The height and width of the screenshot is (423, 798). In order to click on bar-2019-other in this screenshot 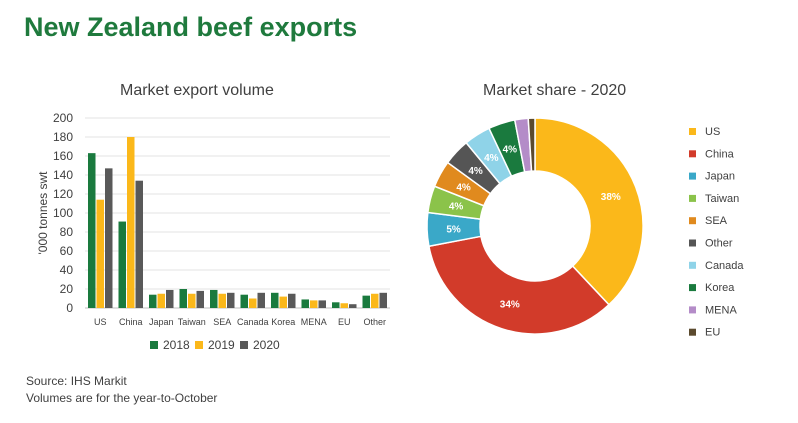, I will do `click(375, 300)`.